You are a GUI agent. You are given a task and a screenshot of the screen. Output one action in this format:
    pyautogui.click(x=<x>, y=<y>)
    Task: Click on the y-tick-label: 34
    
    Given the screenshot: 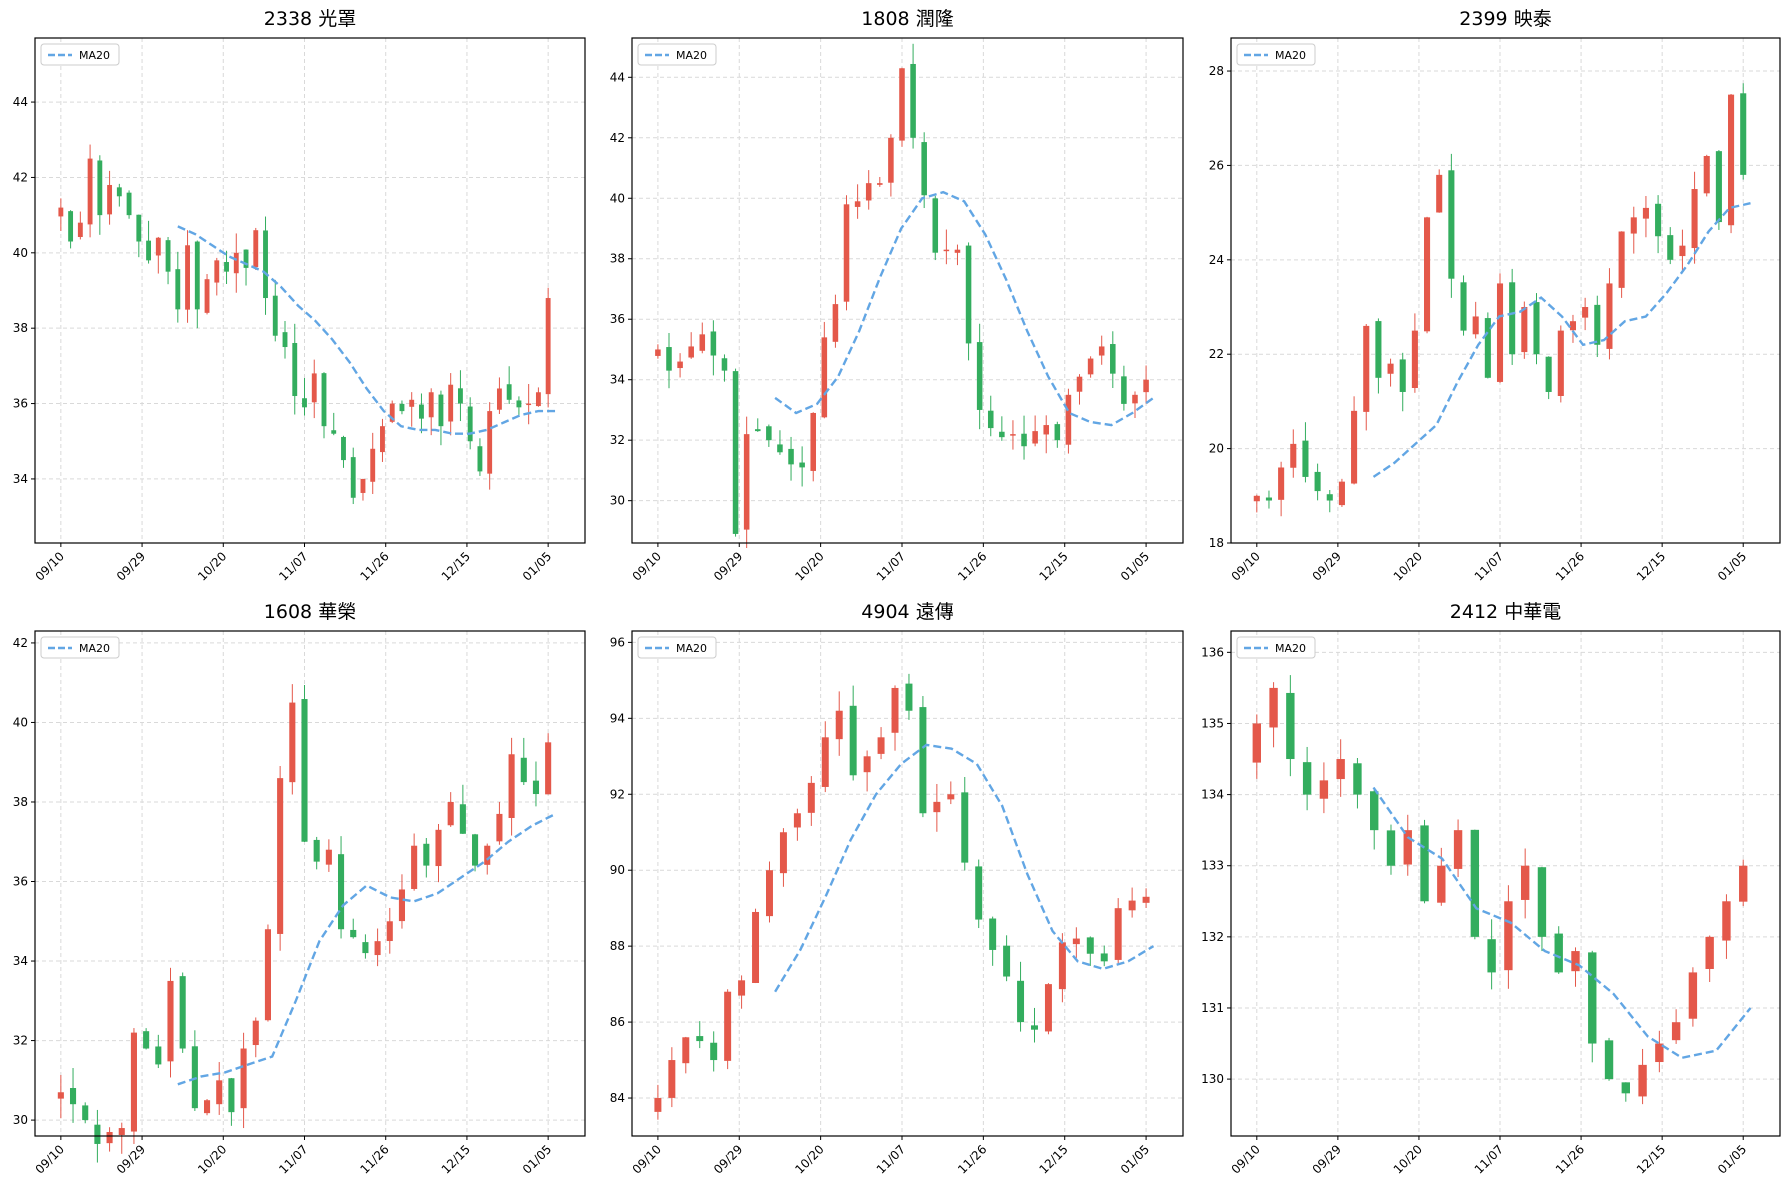 What is the action you would take?
    pyautogui.click(x=617, y=380)
    